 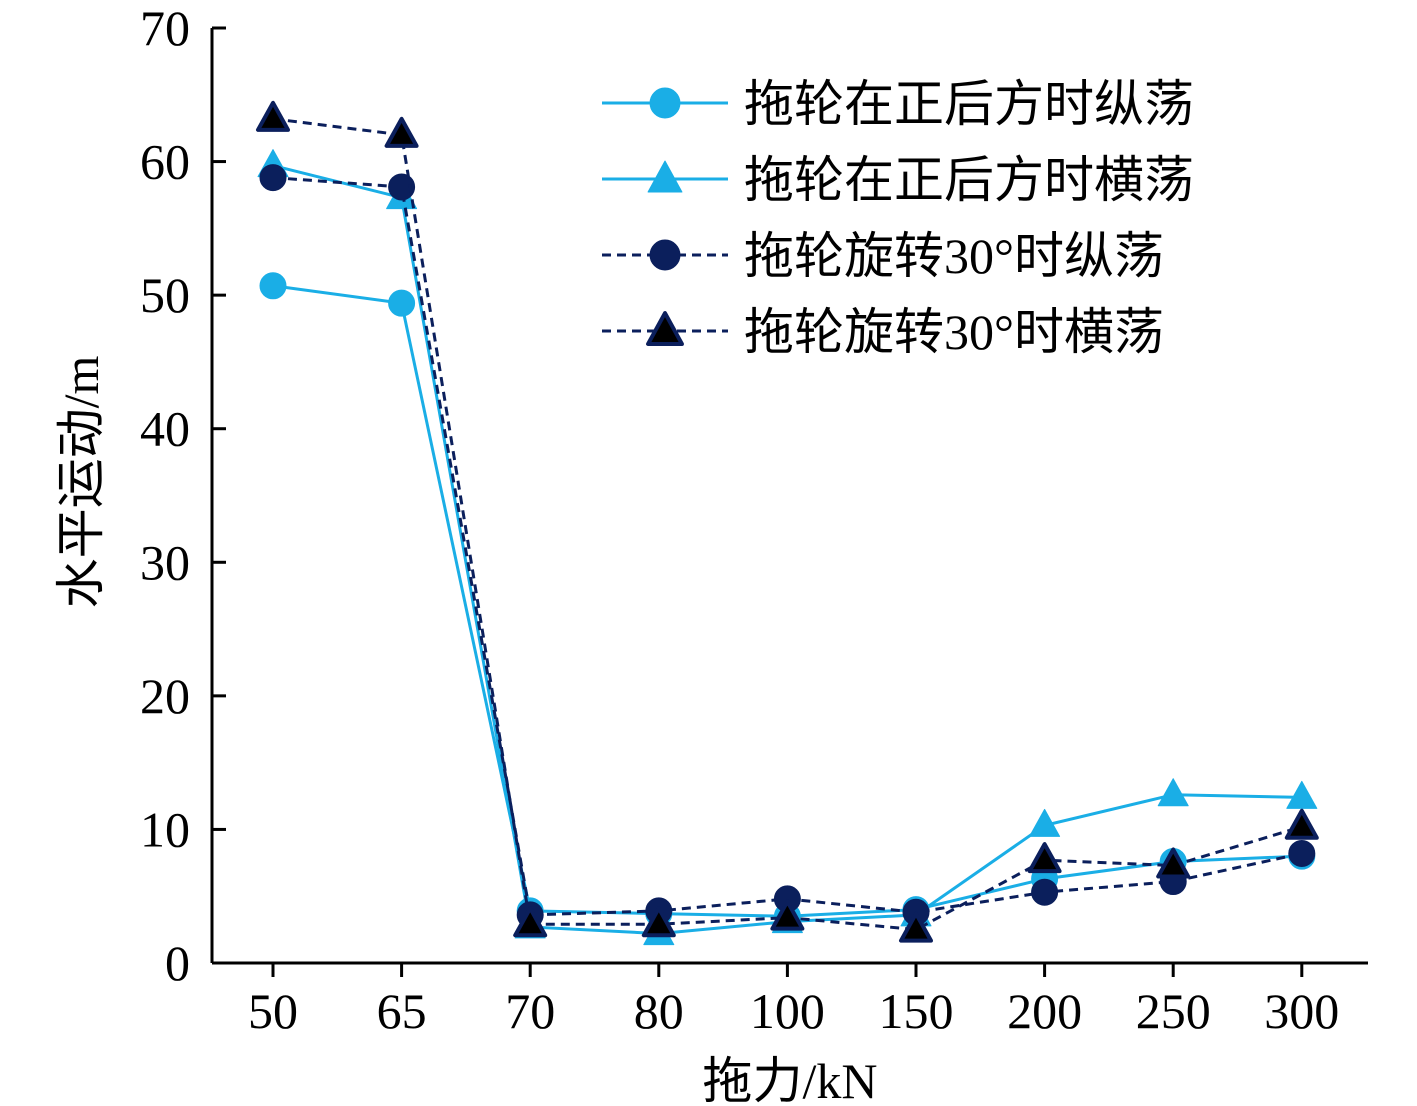 What do you see at coordinates (81, 482) in the screenshot?
I see `y-axis-title: 水平运动/m` at bounding box center [81, 482].